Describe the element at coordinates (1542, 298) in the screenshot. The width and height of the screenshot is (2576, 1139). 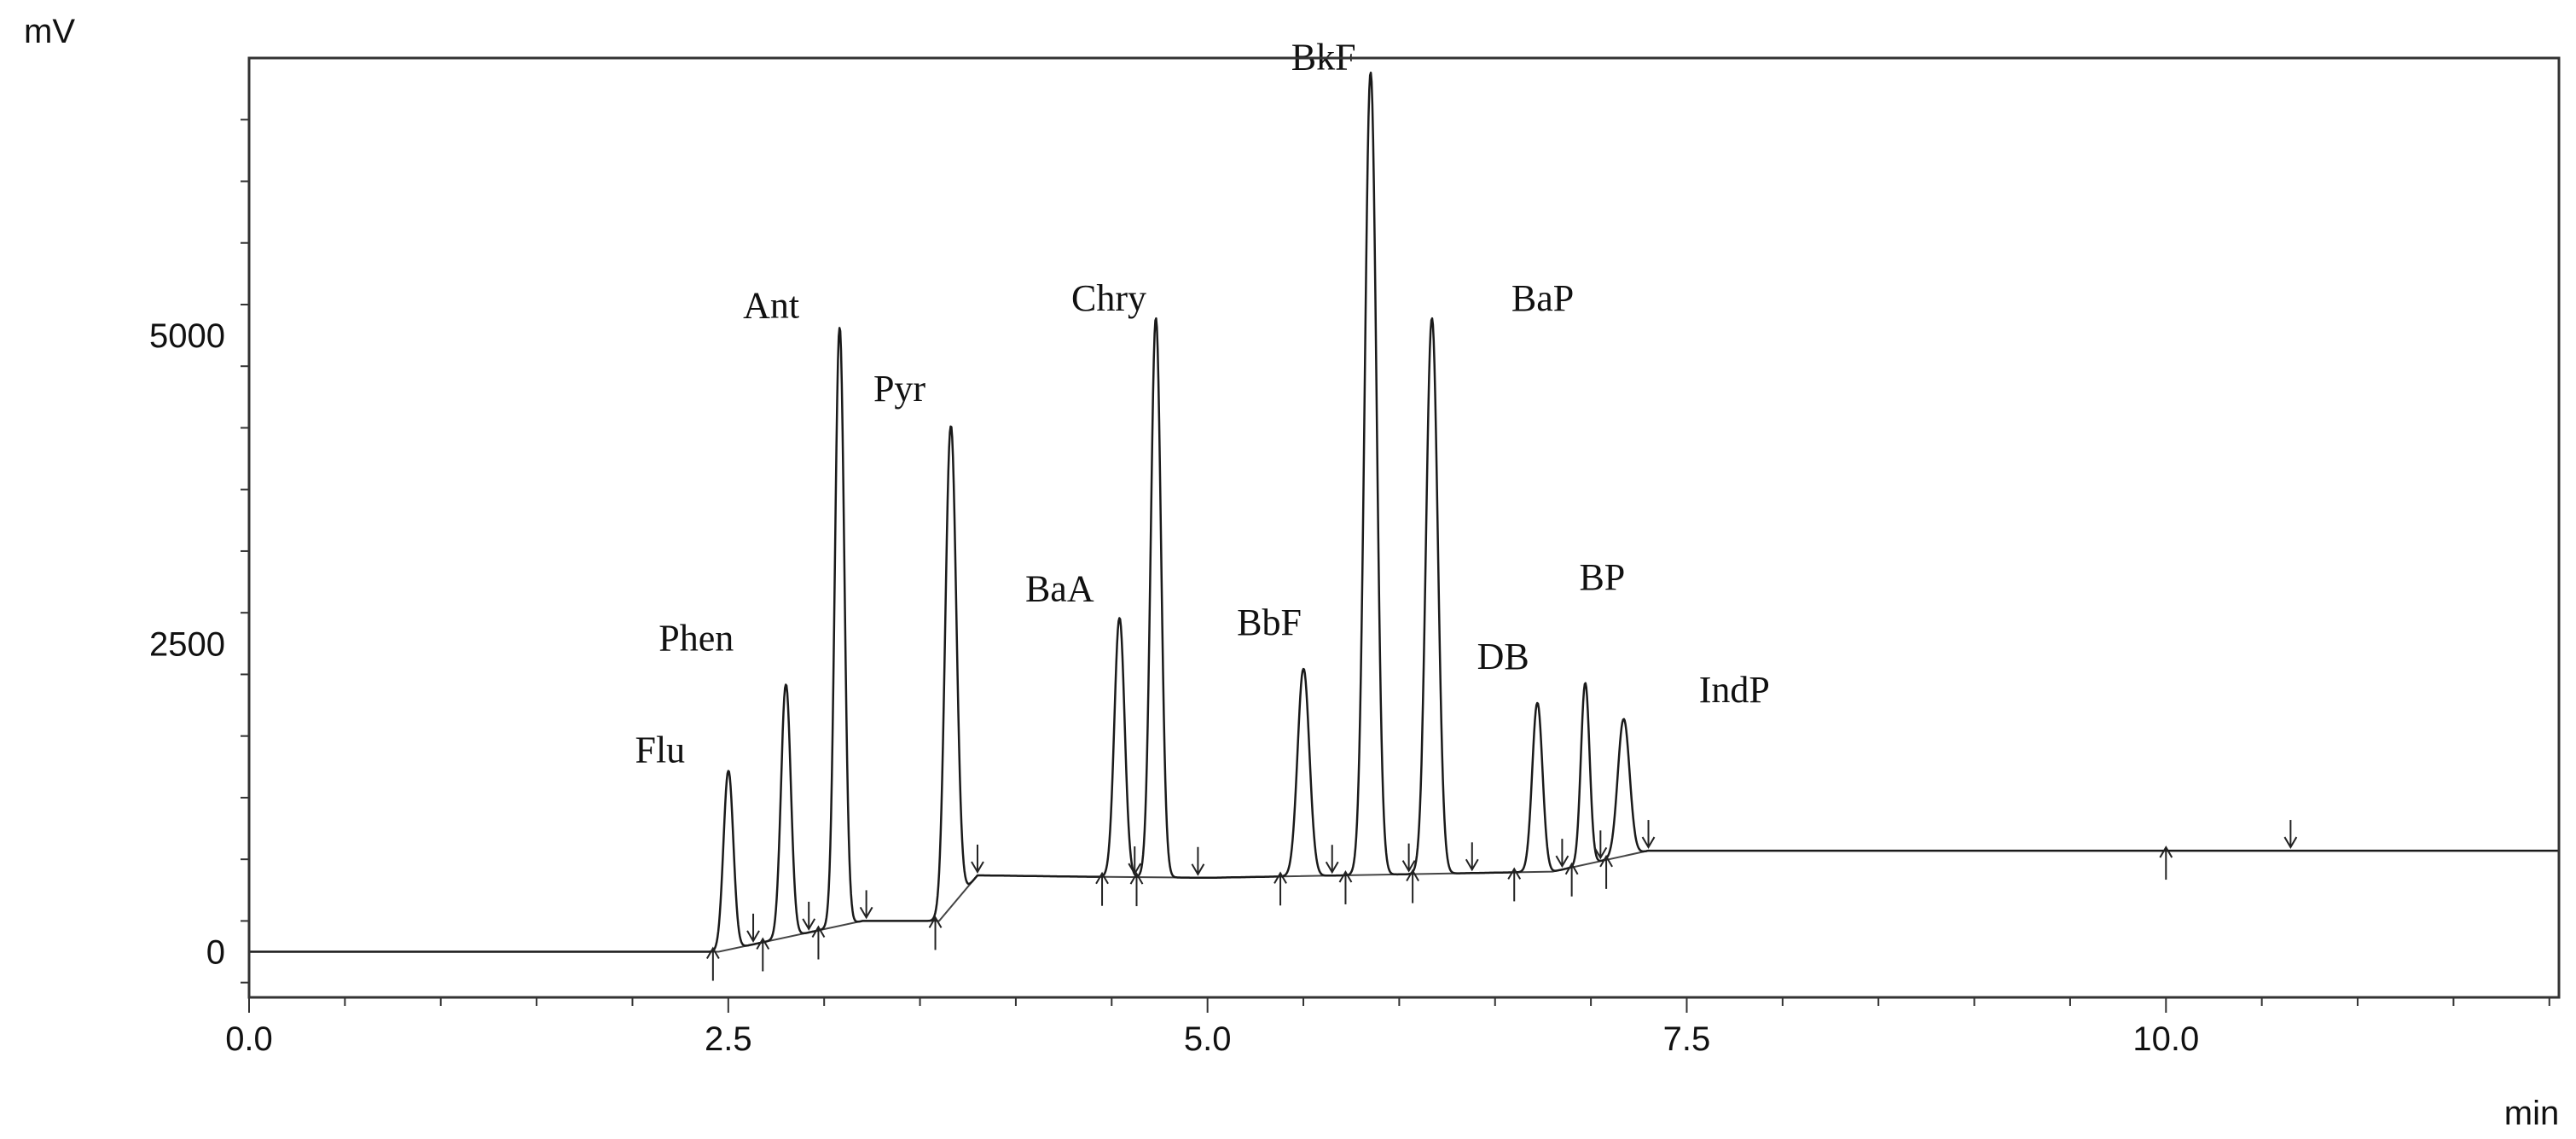
I see `peak-label-bap: BaP` at that location.